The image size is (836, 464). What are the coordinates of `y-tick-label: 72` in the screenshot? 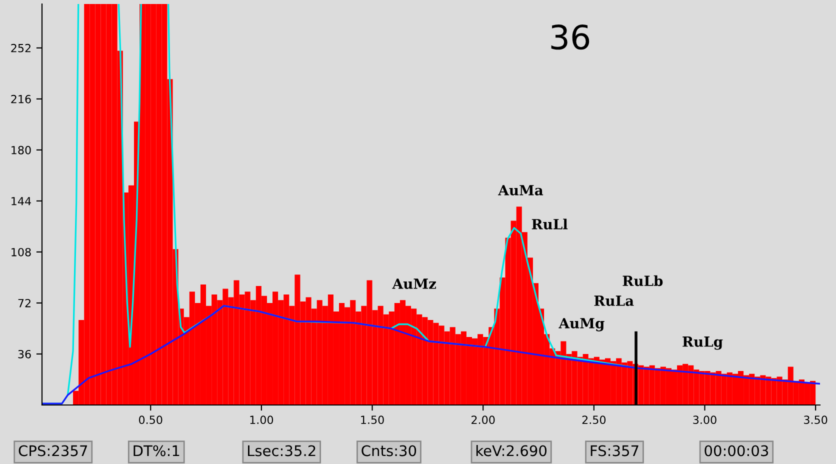 It's located at (24, 303).